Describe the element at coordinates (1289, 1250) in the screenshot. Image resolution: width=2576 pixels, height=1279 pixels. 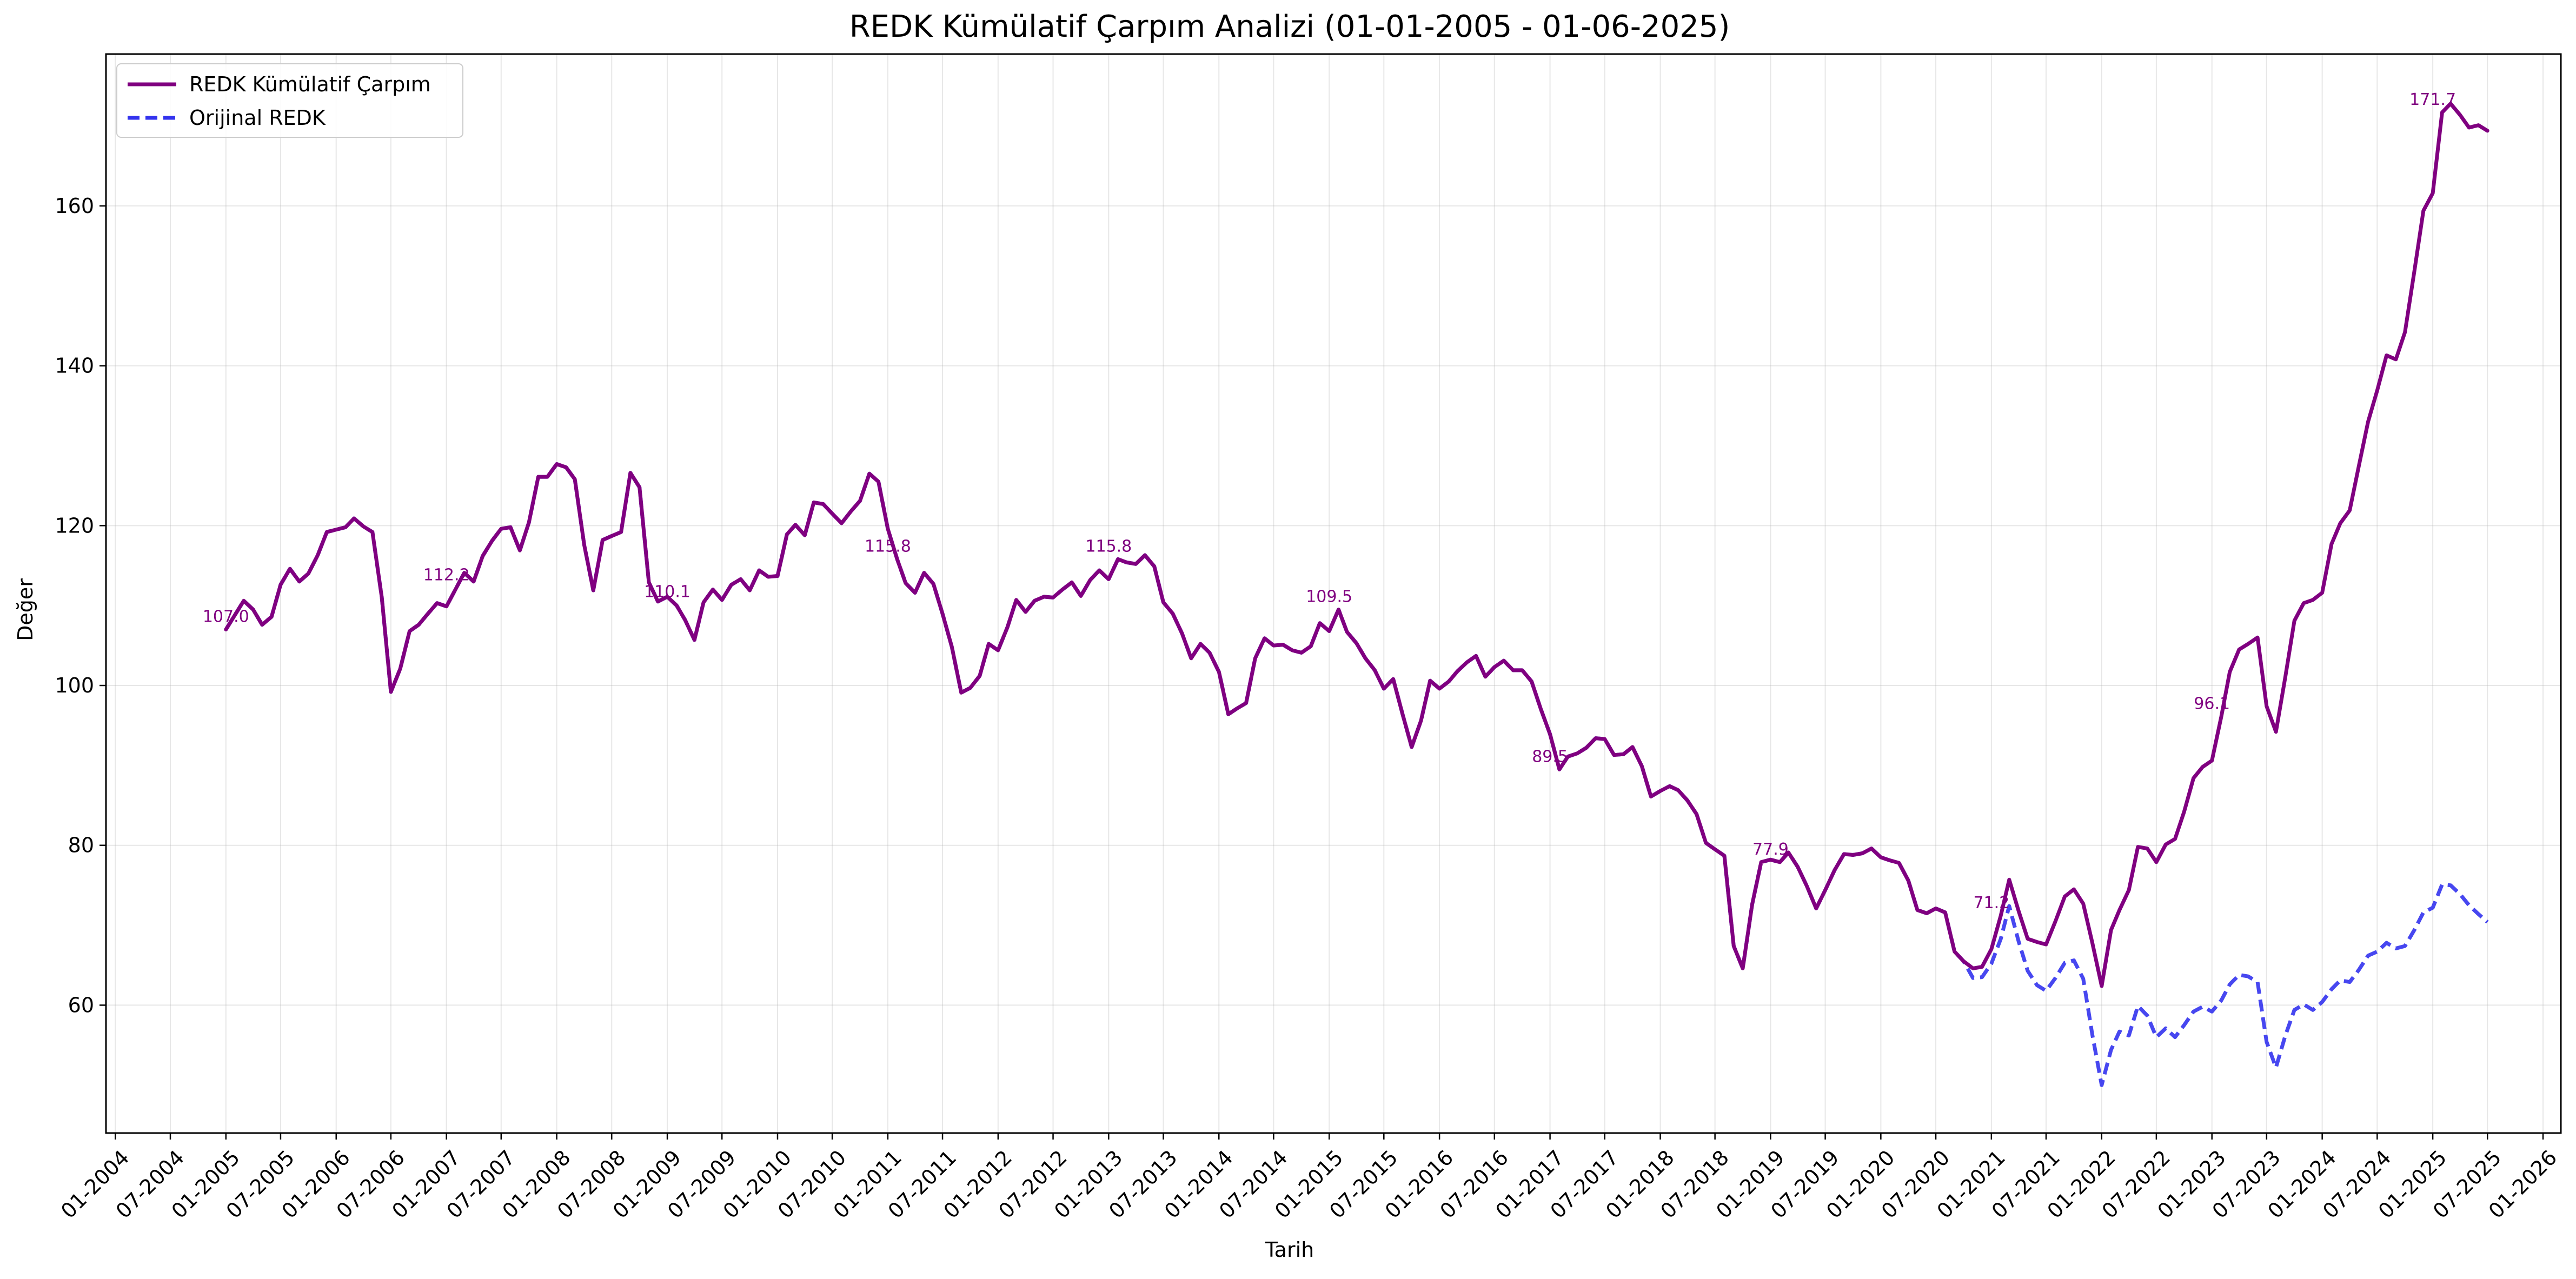
I see `x-axis-label: Tarih` at that location.